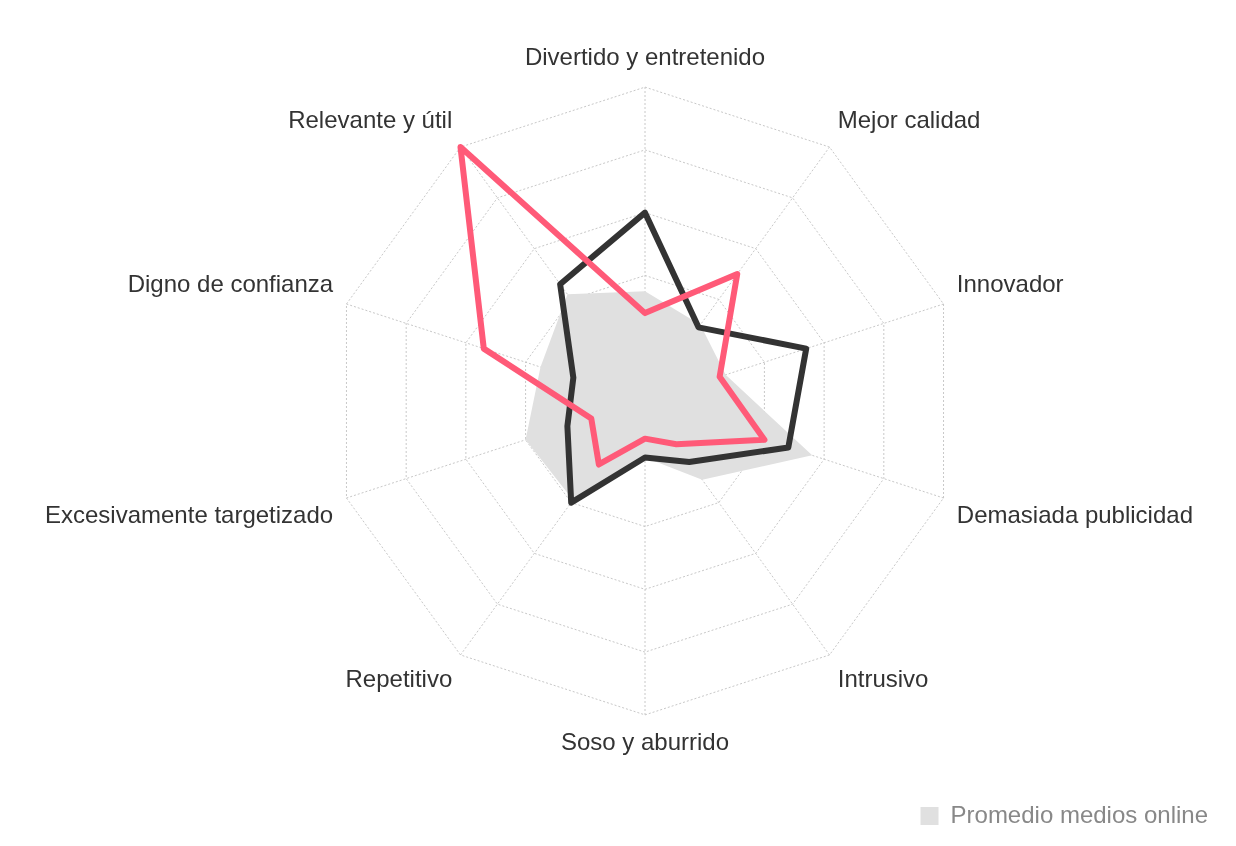 This screenshot has height=846, width=1236. What do you see at coordinates (370, 119) in the screenshot?
I see `spoke-label: Relevante y útil` at bounding box center [370, 119].